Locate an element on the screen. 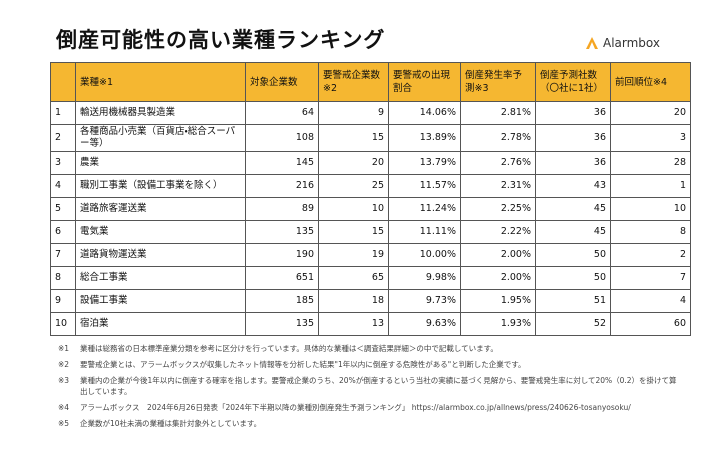 The height and width of the screenshot is (474, 710). value-cell: 1.95% is located at coordinates (498, 301).